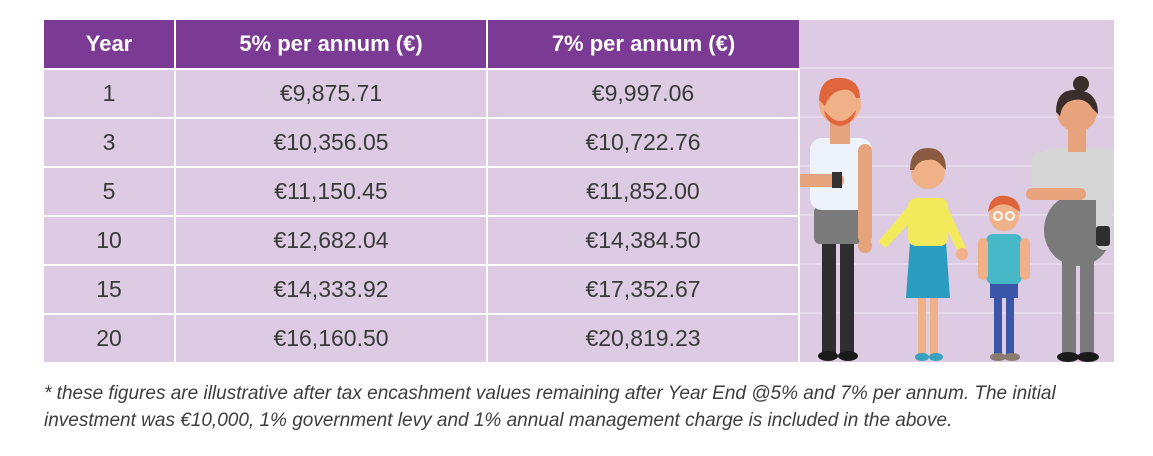  I want to click on table-row: 1 €9,875.71 €9,997.06, so click(422, 93).